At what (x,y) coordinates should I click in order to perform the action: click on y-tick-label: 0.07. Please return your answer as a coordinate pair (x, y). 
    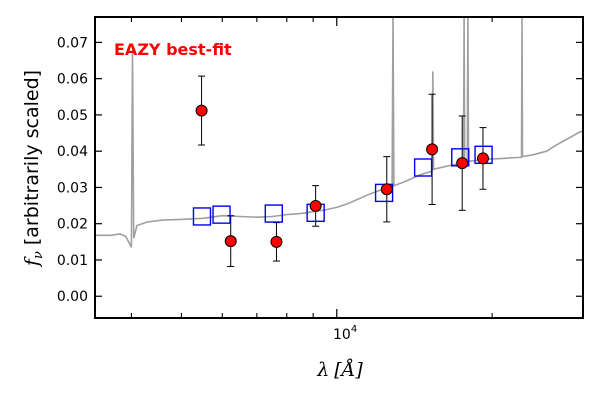
    Looking at the image, I should click on (72, 43).